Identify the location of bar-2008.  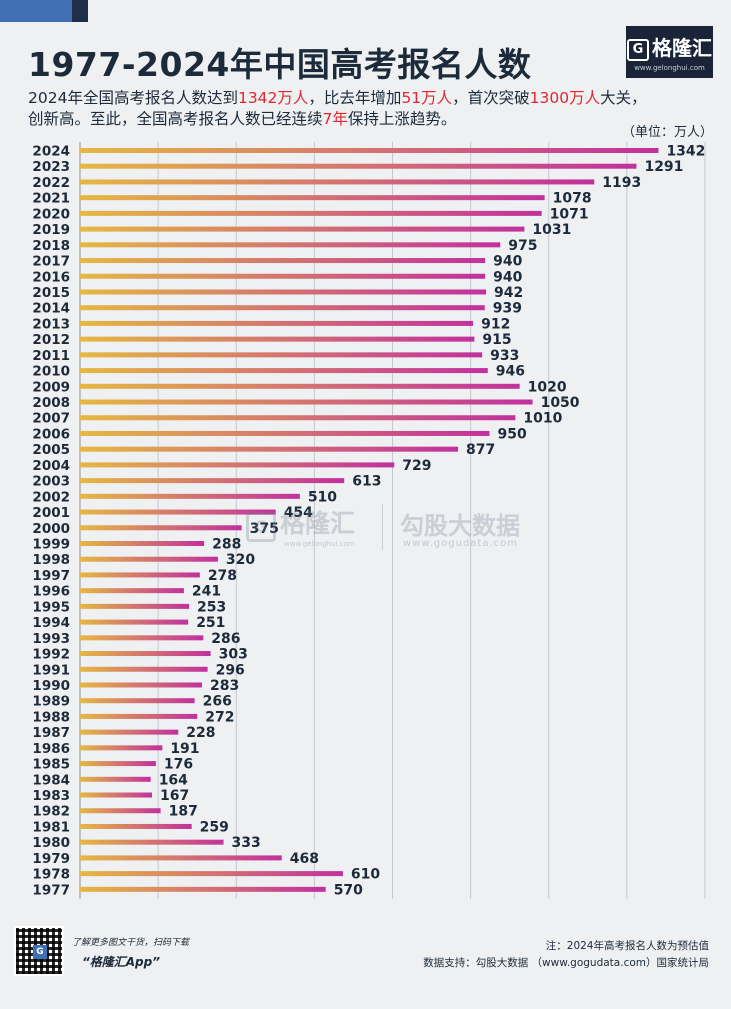
(306, 402).